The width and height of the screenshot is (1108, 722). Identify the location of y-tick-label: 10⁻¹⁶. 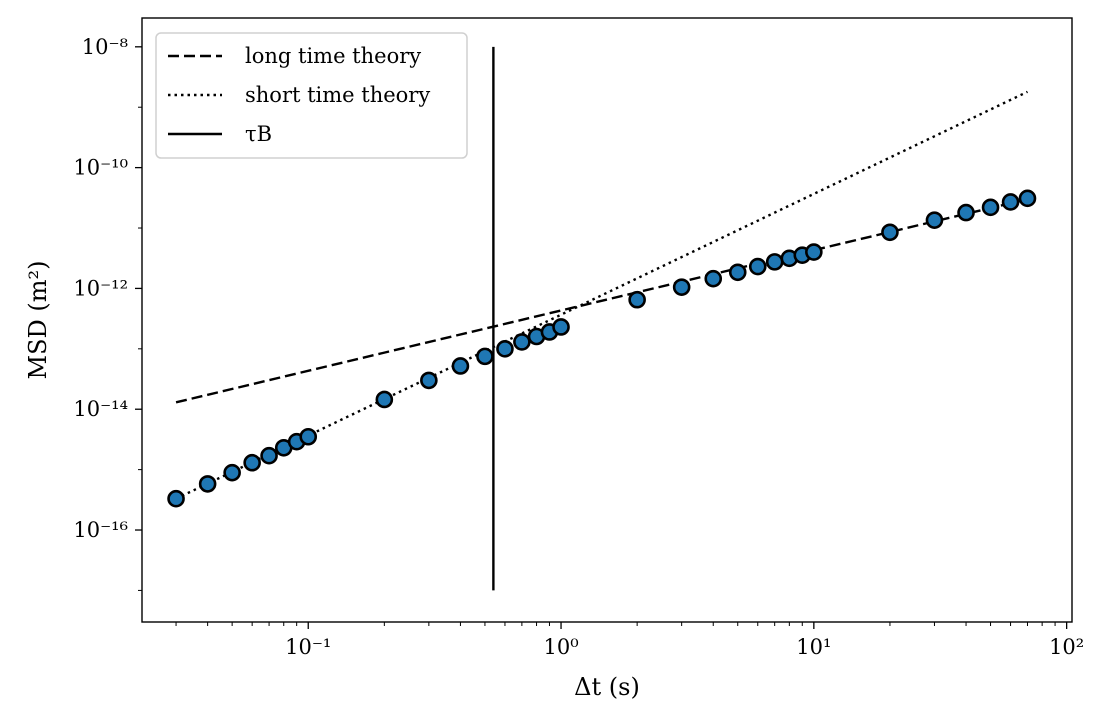
(100, 530).